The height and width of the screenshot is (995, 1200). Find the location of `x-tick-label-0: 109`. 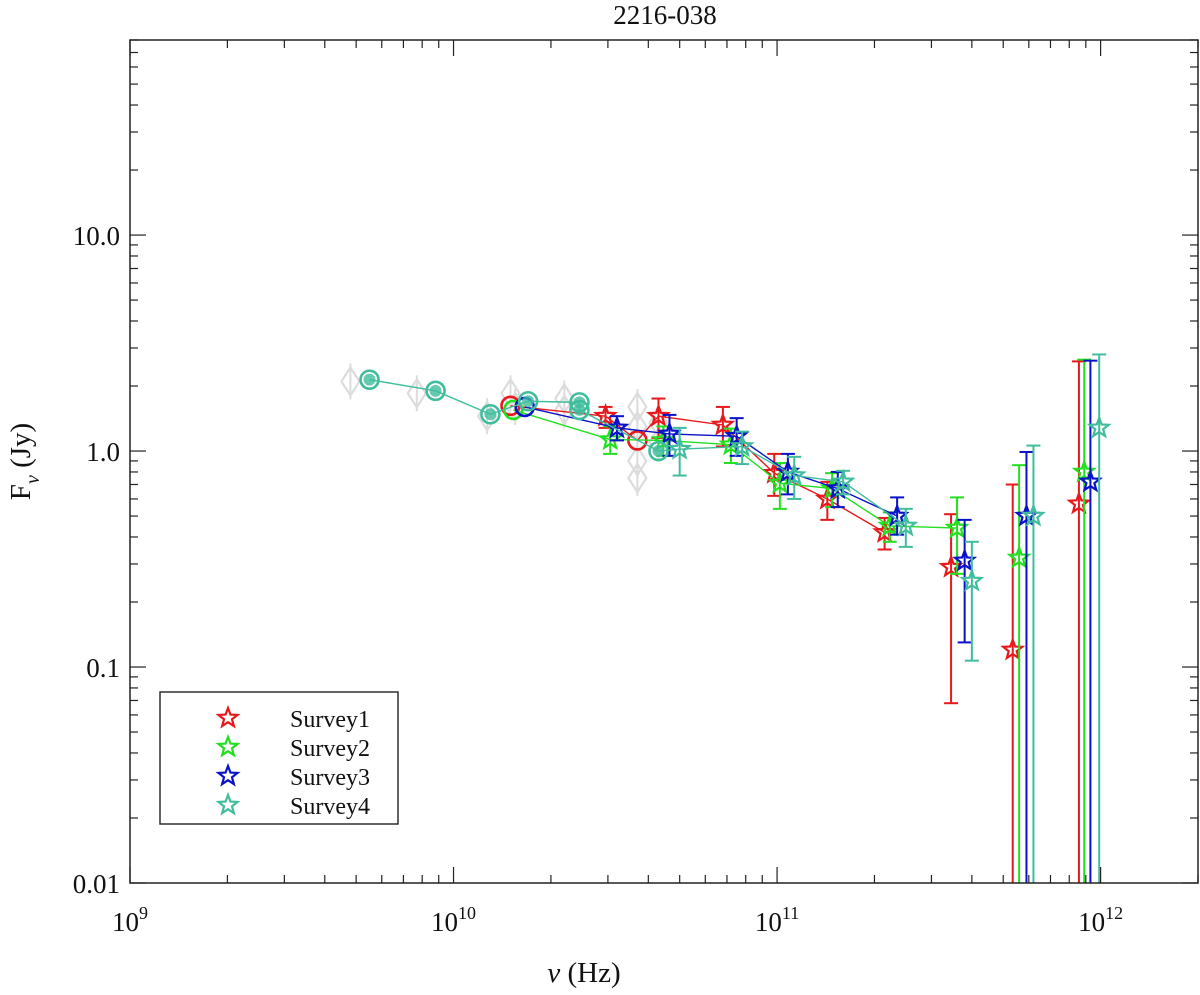

x-tick-label-0: 109 is located at coordinates (130, 920).